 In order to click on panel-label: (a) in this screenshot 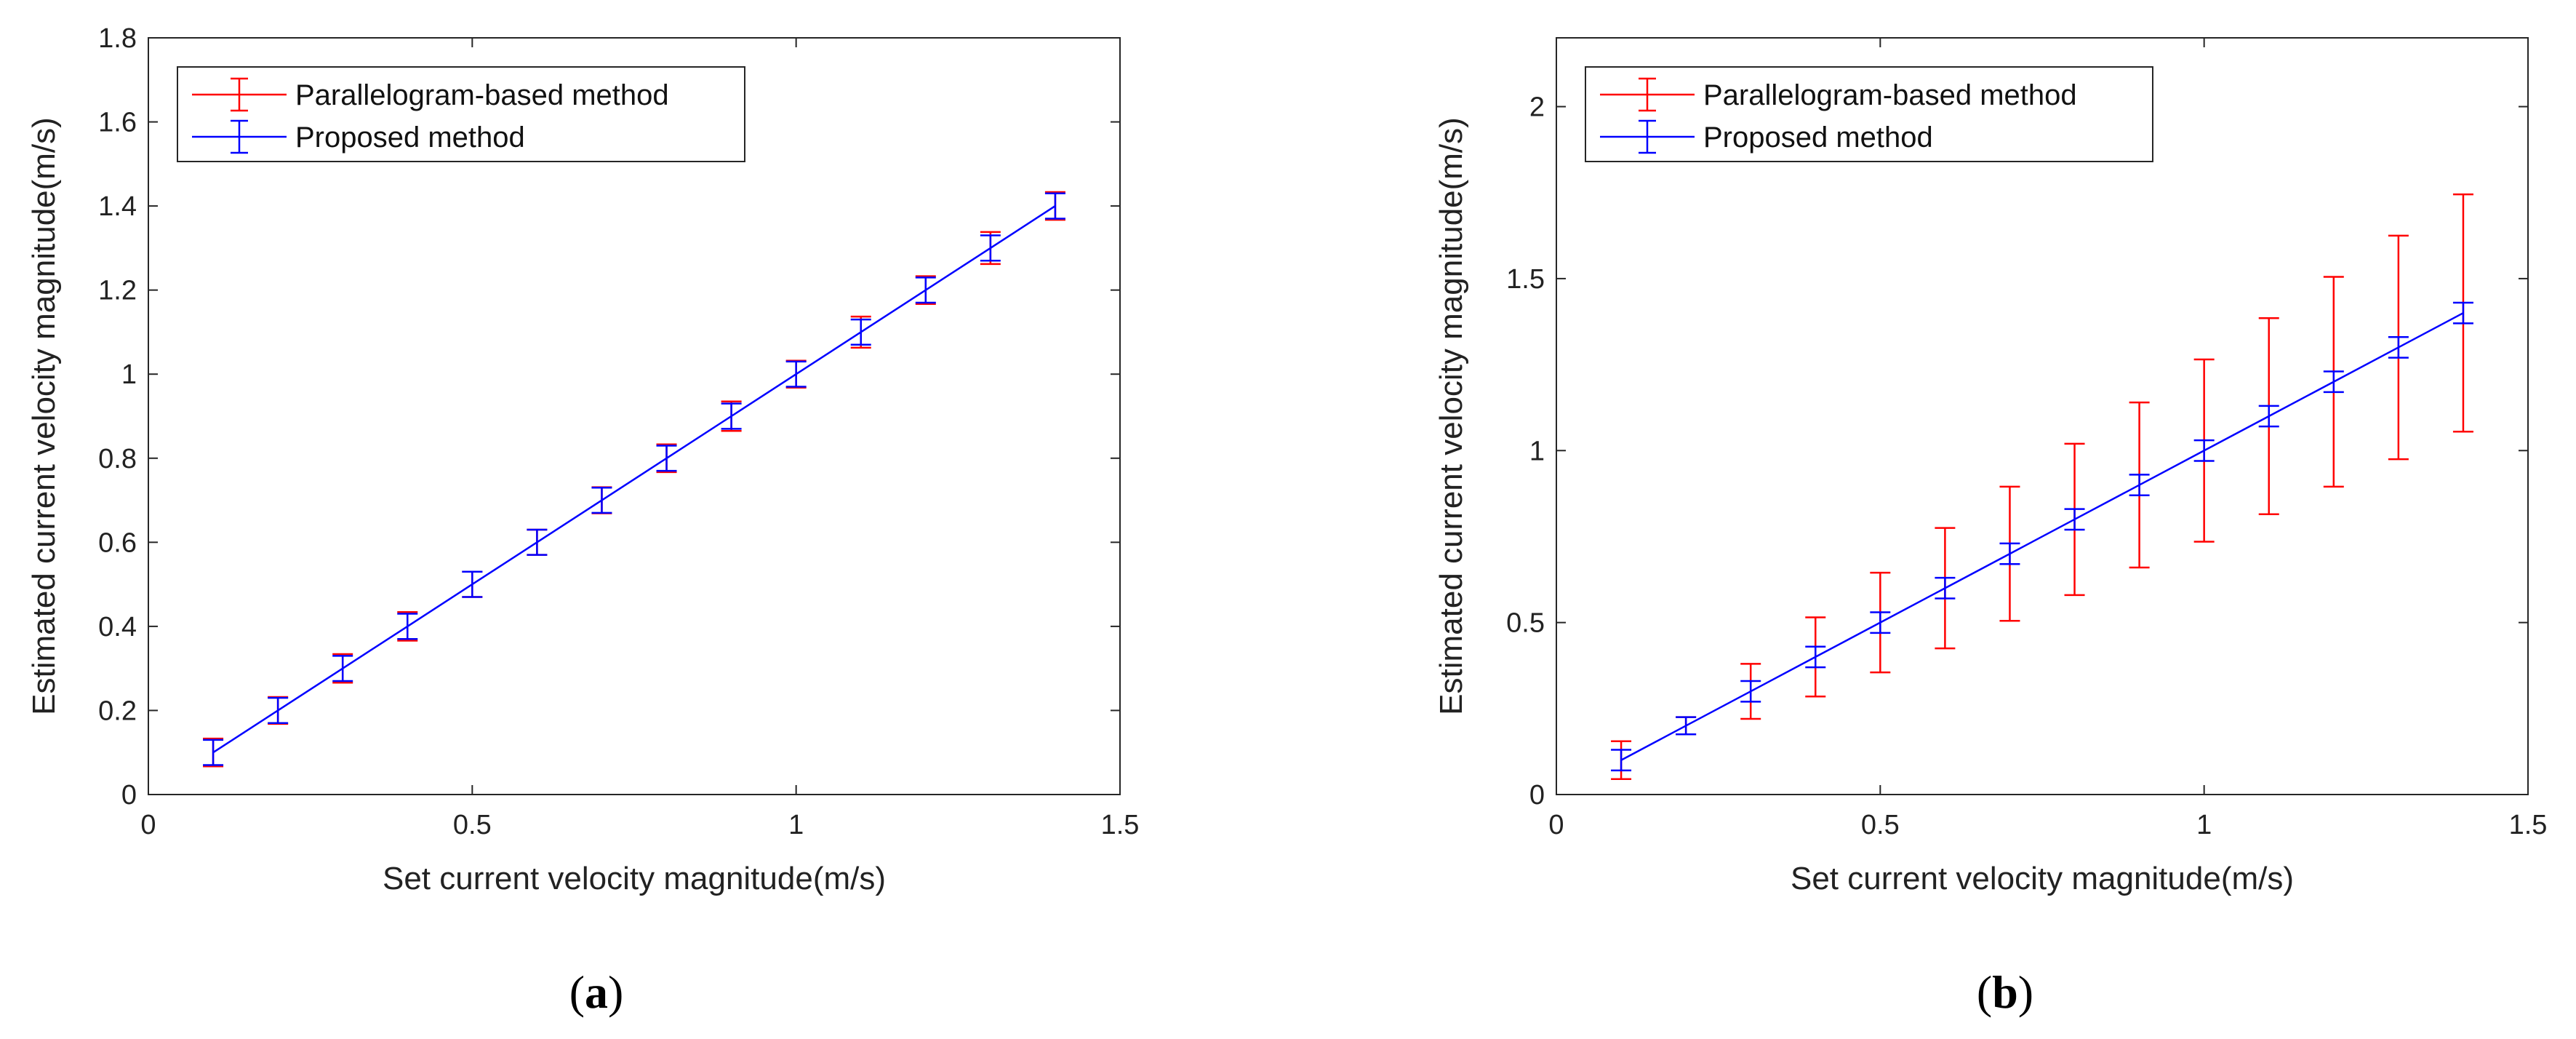, I will do `click(596, 992)`.